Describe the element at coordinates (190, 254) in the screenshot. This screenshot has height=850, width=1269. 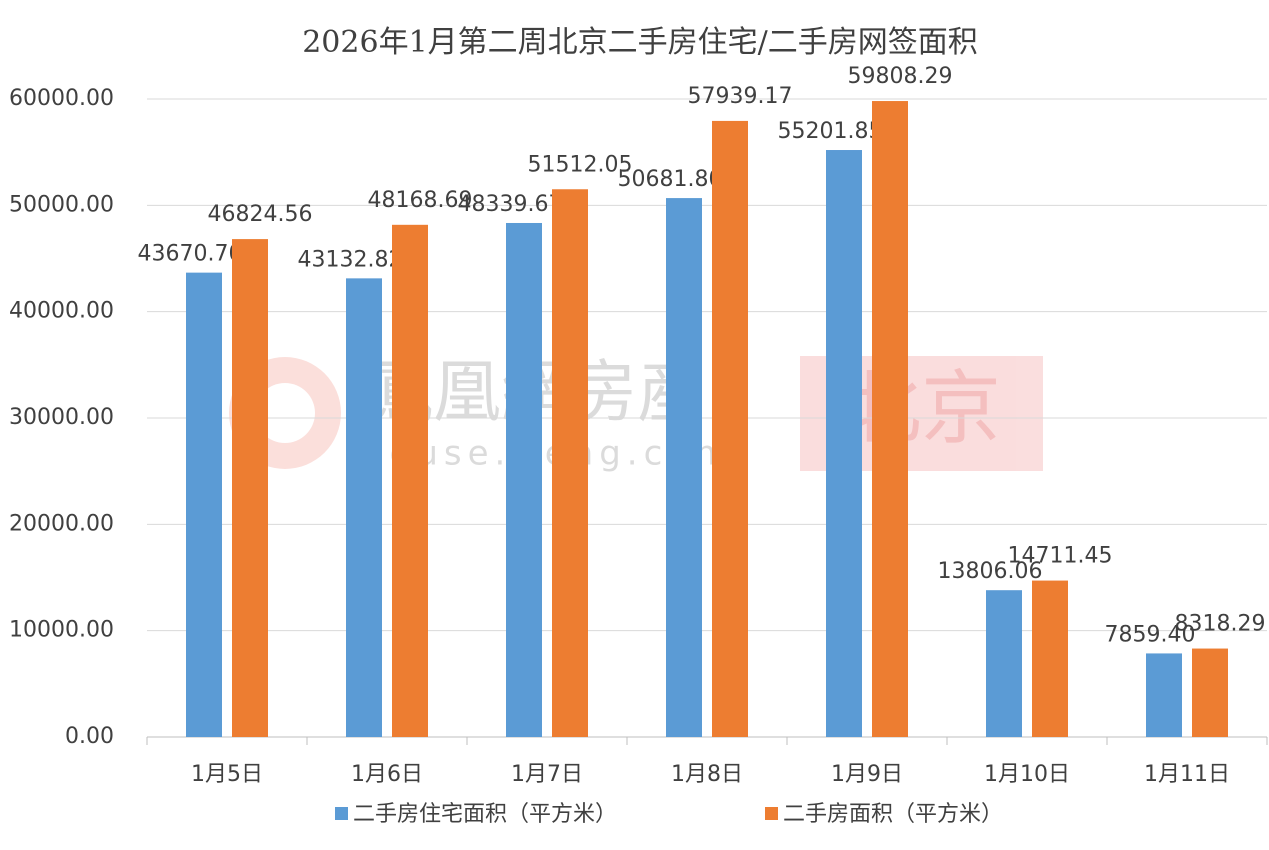
I see `data-label: 43670.70` at that location.